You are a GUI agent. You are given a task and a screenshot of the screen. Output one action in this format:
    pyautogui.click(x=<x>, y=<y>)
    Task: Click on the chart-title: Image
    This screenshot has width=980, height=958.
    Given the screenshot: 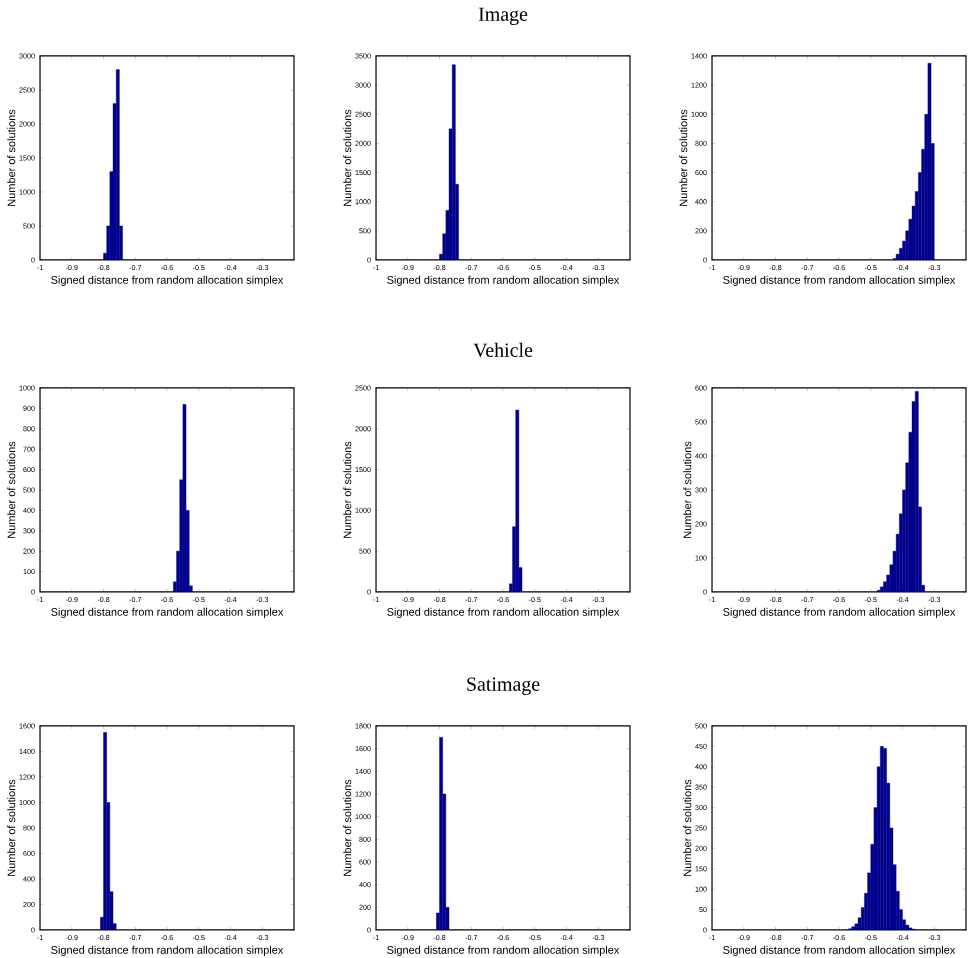 What is the action you would take?
    pyautogui.click(x=503, y=16)
    